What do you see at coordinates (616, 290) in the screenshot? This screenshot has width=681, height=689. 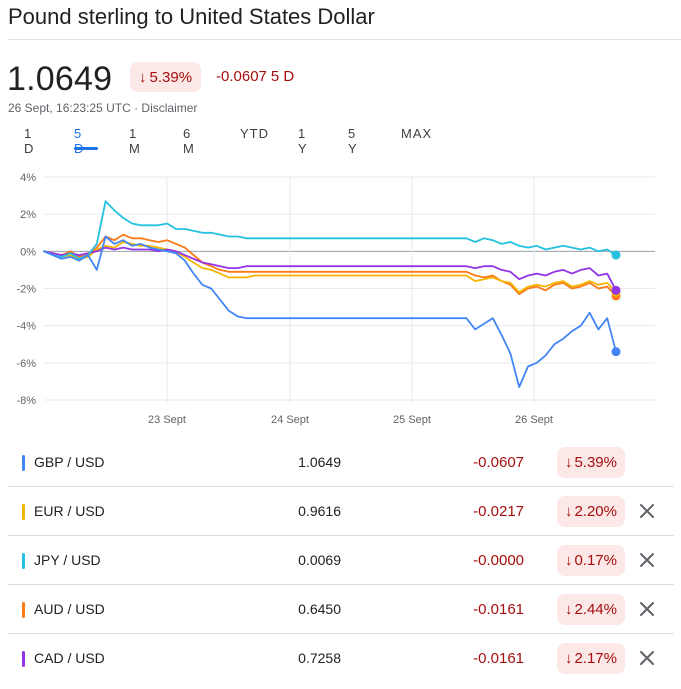 I see `series-endpoint-cad` at bounding box center [616, 290].